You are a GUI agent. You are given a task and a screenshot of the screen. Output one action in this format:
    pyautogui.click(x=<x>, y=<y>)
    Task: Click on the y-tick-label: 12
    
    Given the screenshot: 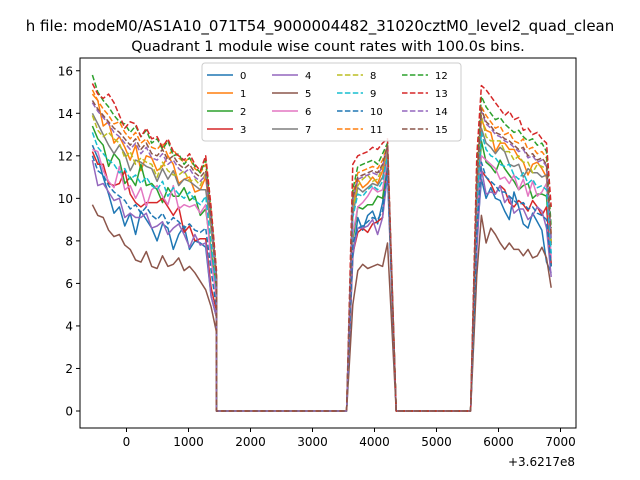 What is the action you would take?
    pyautogui.click(x=65, y=156)
    